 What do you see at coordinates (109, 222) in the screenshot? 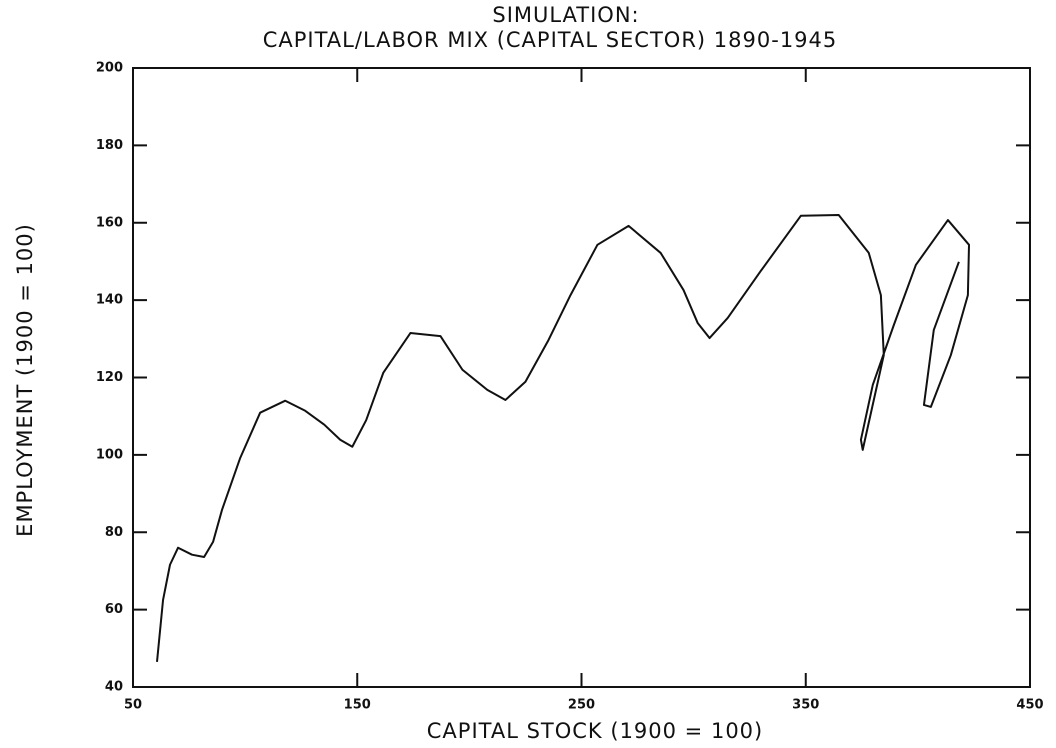
I see `y-tick-label: 160` at bounding box center [109, 222].